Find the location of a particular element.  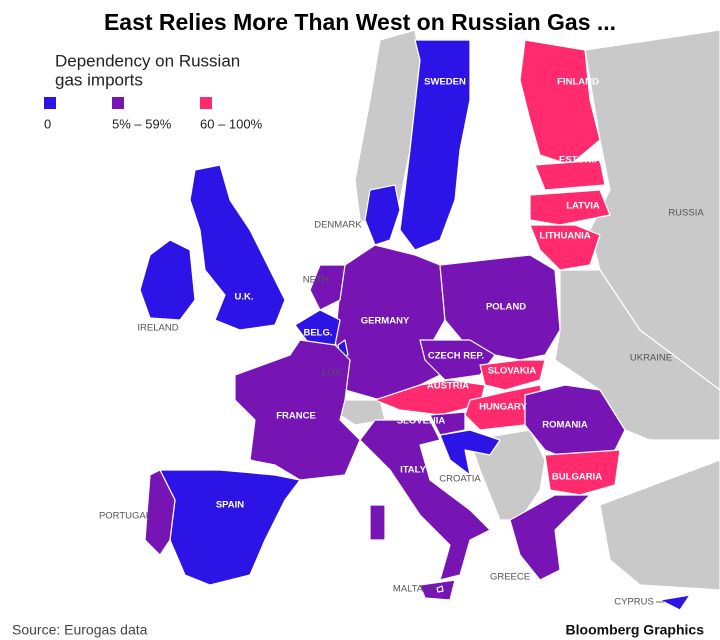

legend-title: Dependency on Russian is located at coordinates (147, 60).